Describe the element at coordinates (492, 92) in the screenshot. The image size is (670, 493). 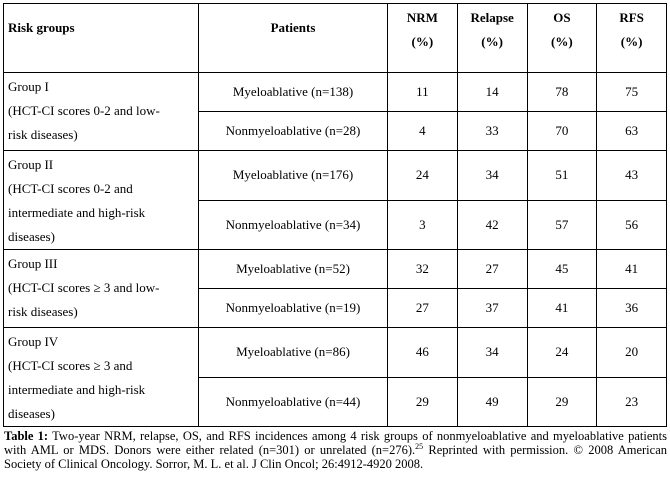
I see `relapse-cell: 14` at that location.